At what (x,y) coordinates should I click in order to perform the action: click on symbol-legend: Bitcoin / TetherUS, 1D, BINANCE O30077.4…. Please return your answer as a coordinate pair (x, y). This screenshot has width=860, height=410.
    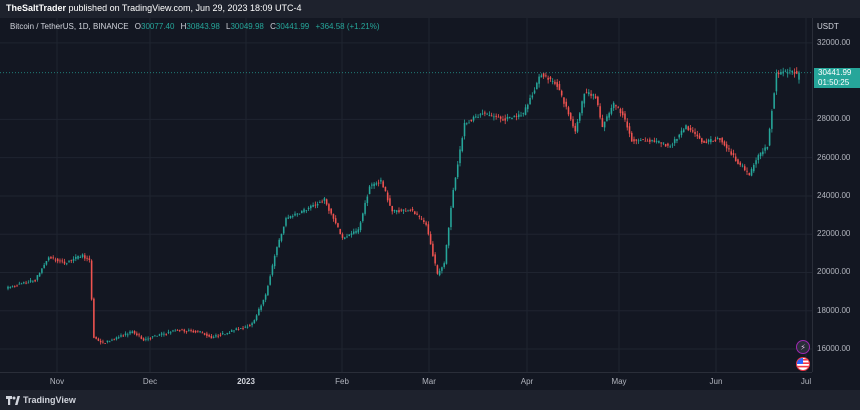
    Looking at the image, I should click on (195, 26).